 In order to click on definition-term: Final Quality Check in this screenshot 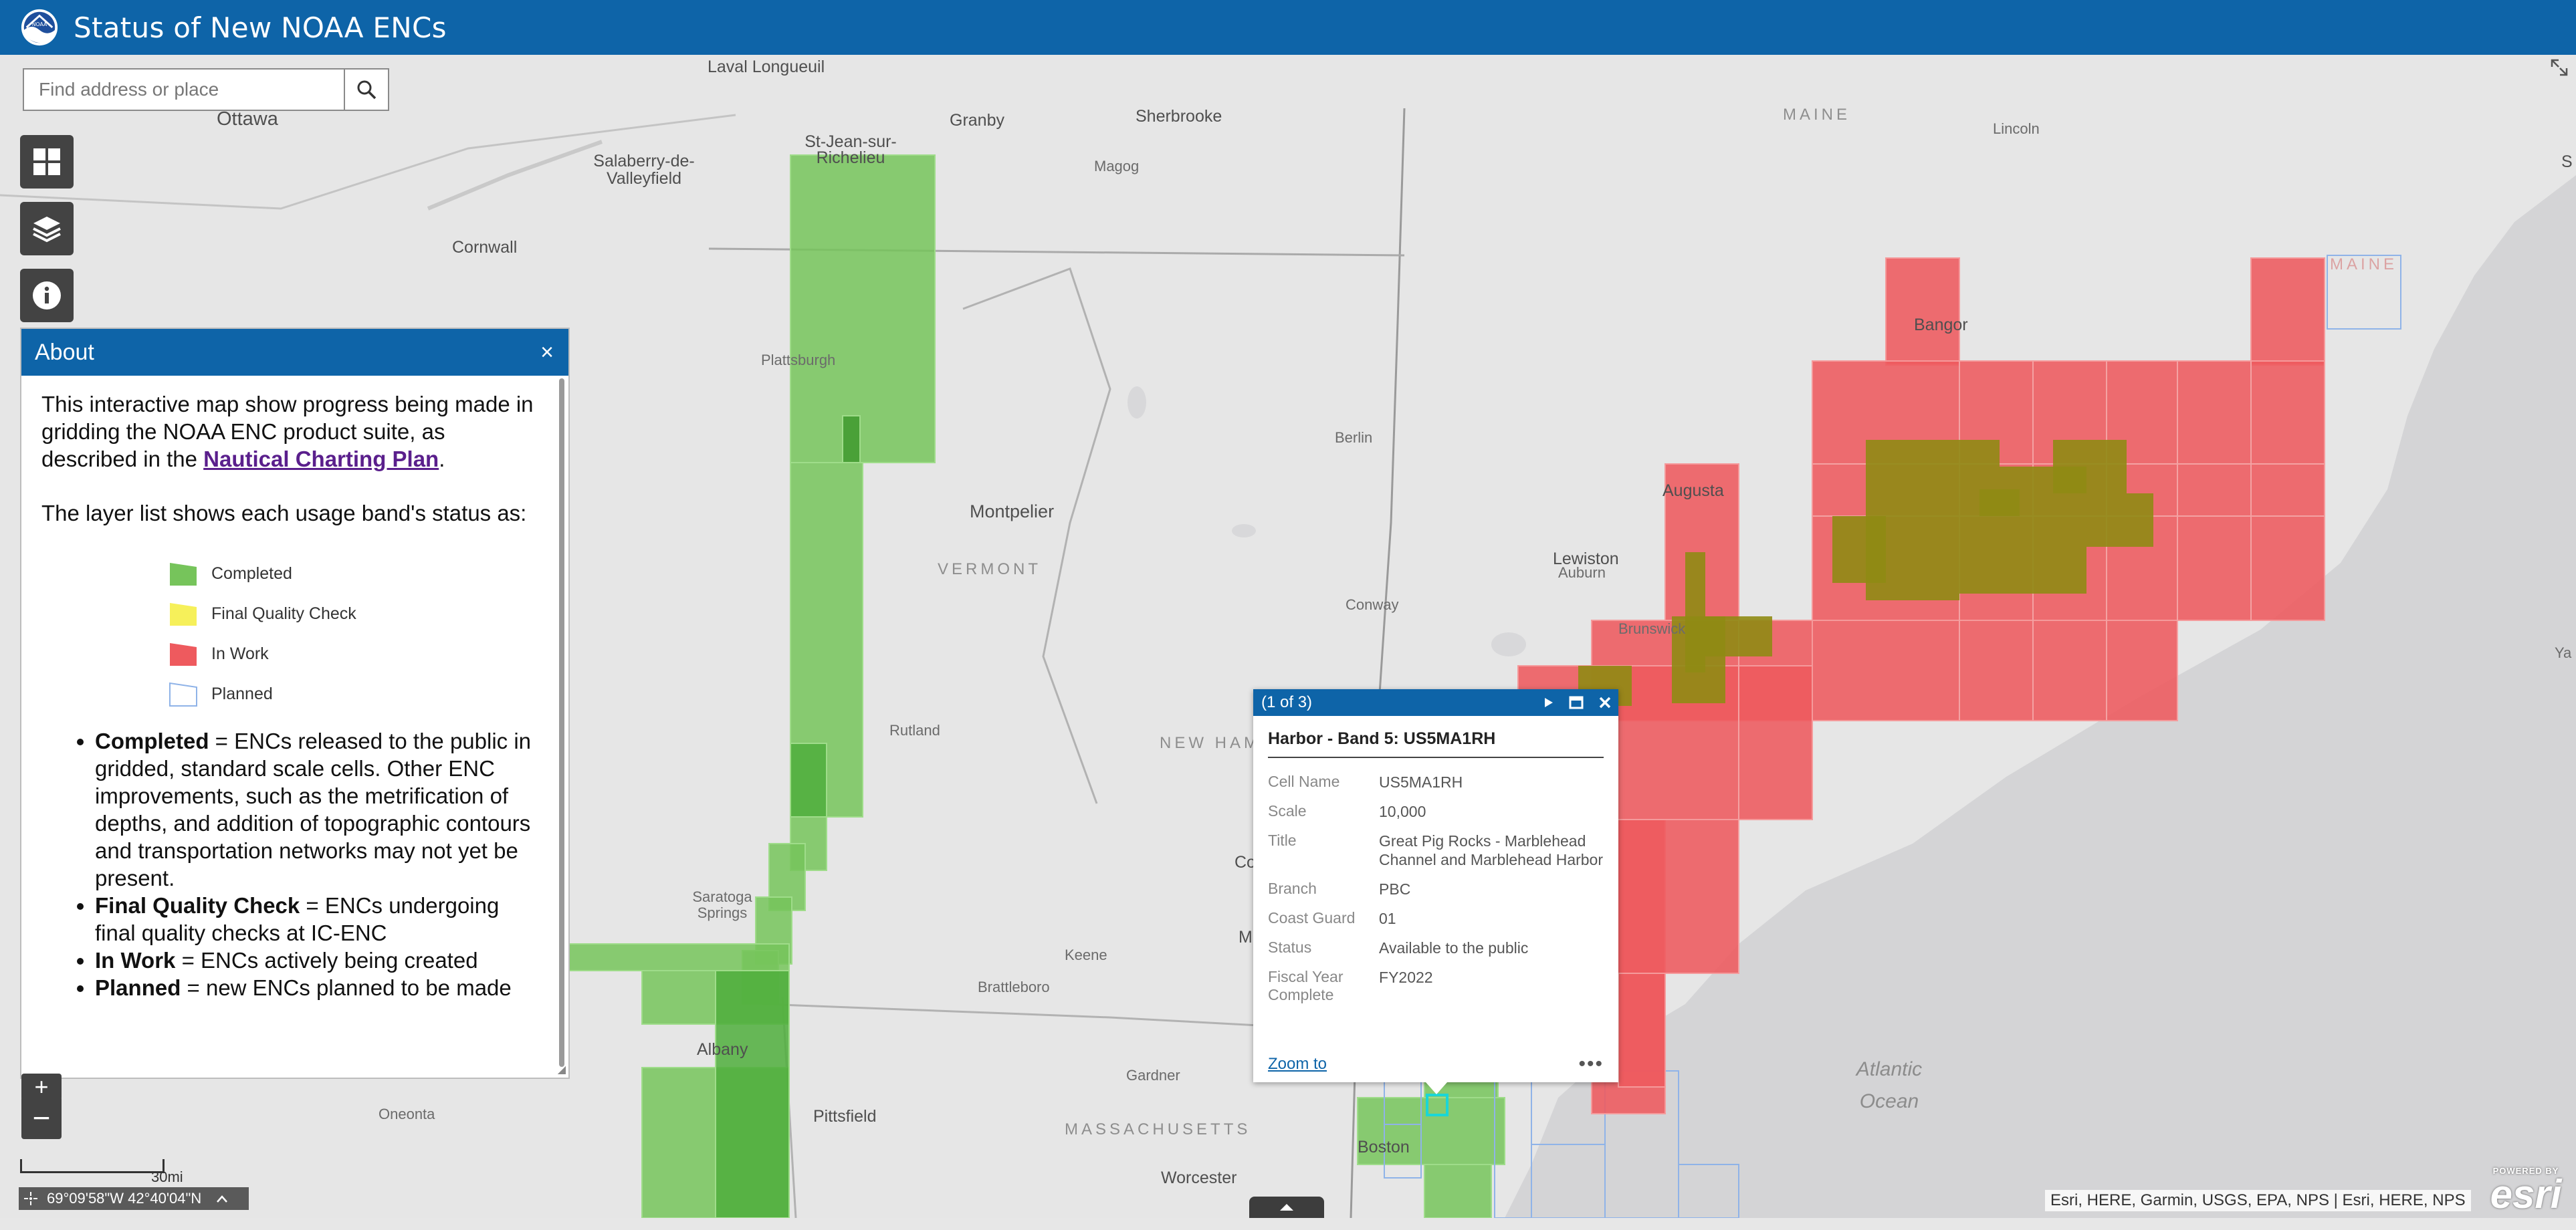, I will do `click(197, 905)`.